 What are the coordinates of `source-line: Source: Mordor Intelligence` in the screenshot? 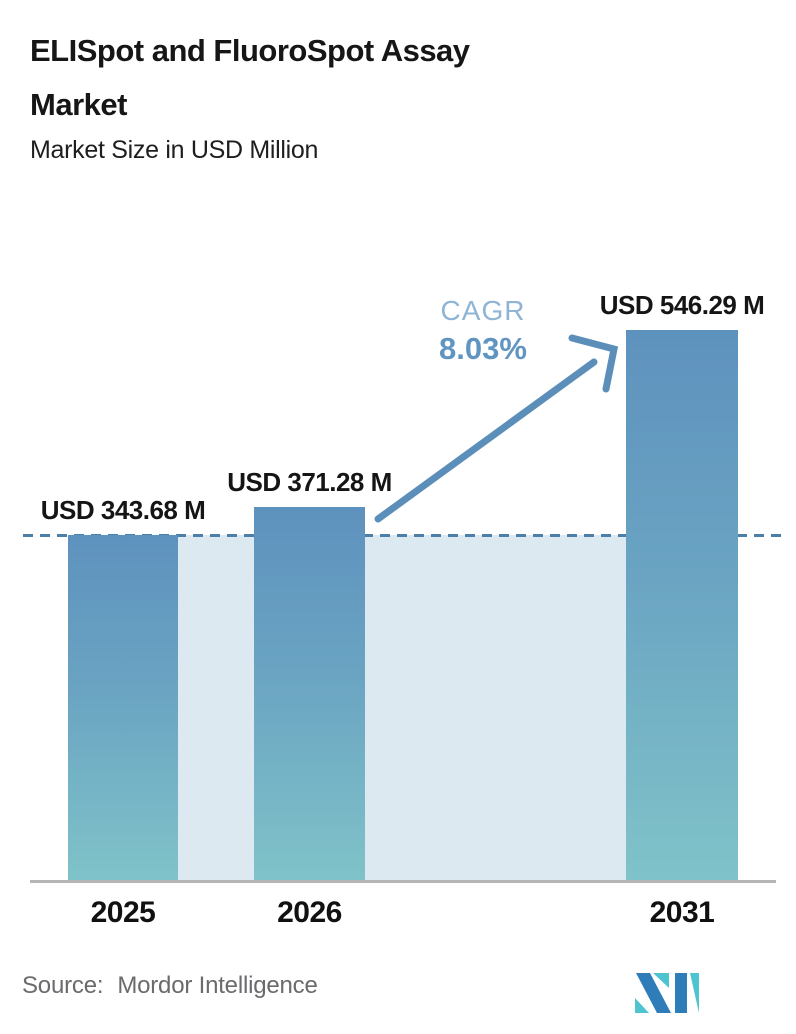 It's located at (170, 986).